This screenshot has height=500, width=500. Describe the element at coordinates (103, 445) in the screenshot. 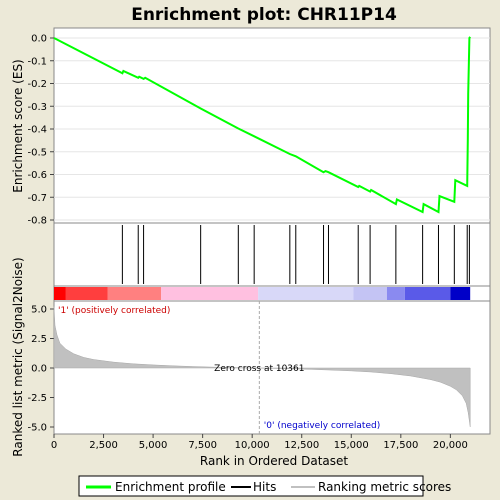

I see `x-tick-label: 2,500` at that location.